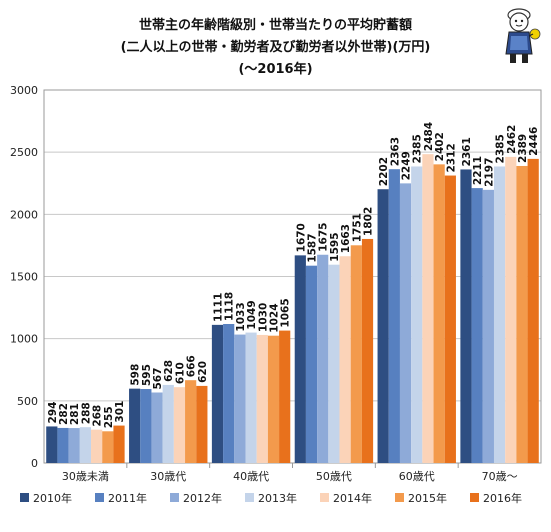 This screenshot has width=551, height=532. What do you see at coordinates (502, 498) in the screenshot?
I see `legend-label: 2016年` at bounding box center [502, 498].